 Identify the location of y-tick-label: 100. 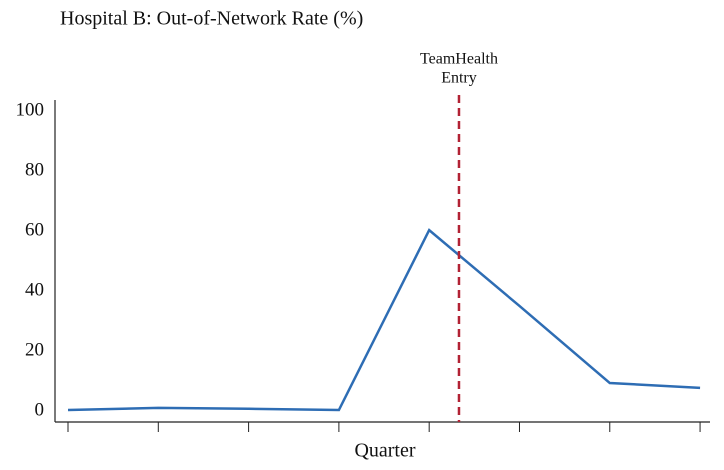
(30, 109).